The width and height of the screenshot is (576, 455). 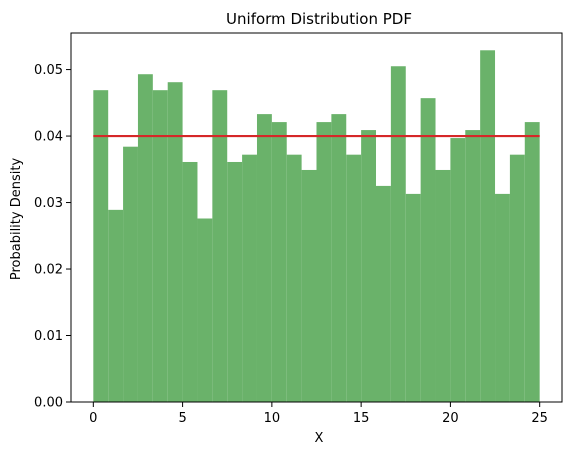 What do you see at coordinates (539, 418) in the screenshot?
I see `x-tick-label: 25` at bounding box center [539, 418].